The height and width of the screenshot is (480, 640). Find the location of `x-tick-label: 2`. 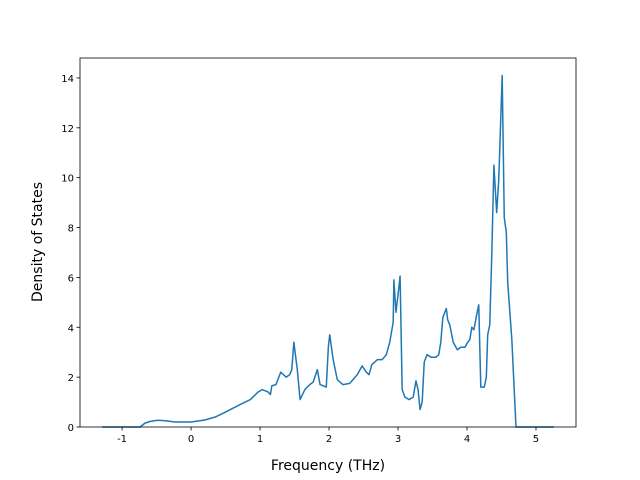

x-tick-label: 2 is located at coordinates (329, 439).